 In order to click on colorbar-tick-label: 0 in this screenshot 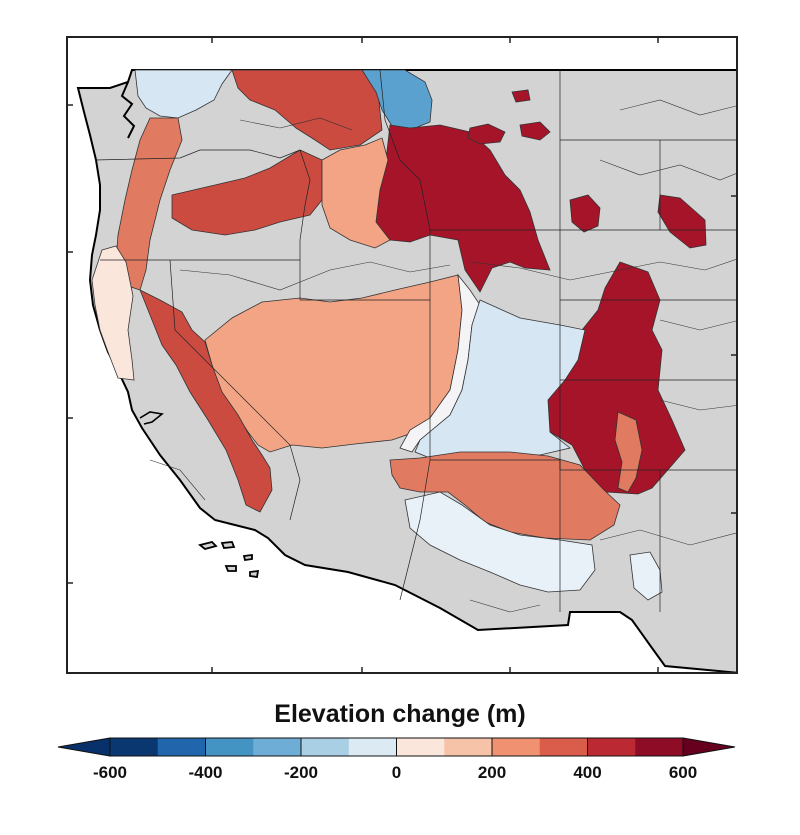, I will do `click(396, 772)`.